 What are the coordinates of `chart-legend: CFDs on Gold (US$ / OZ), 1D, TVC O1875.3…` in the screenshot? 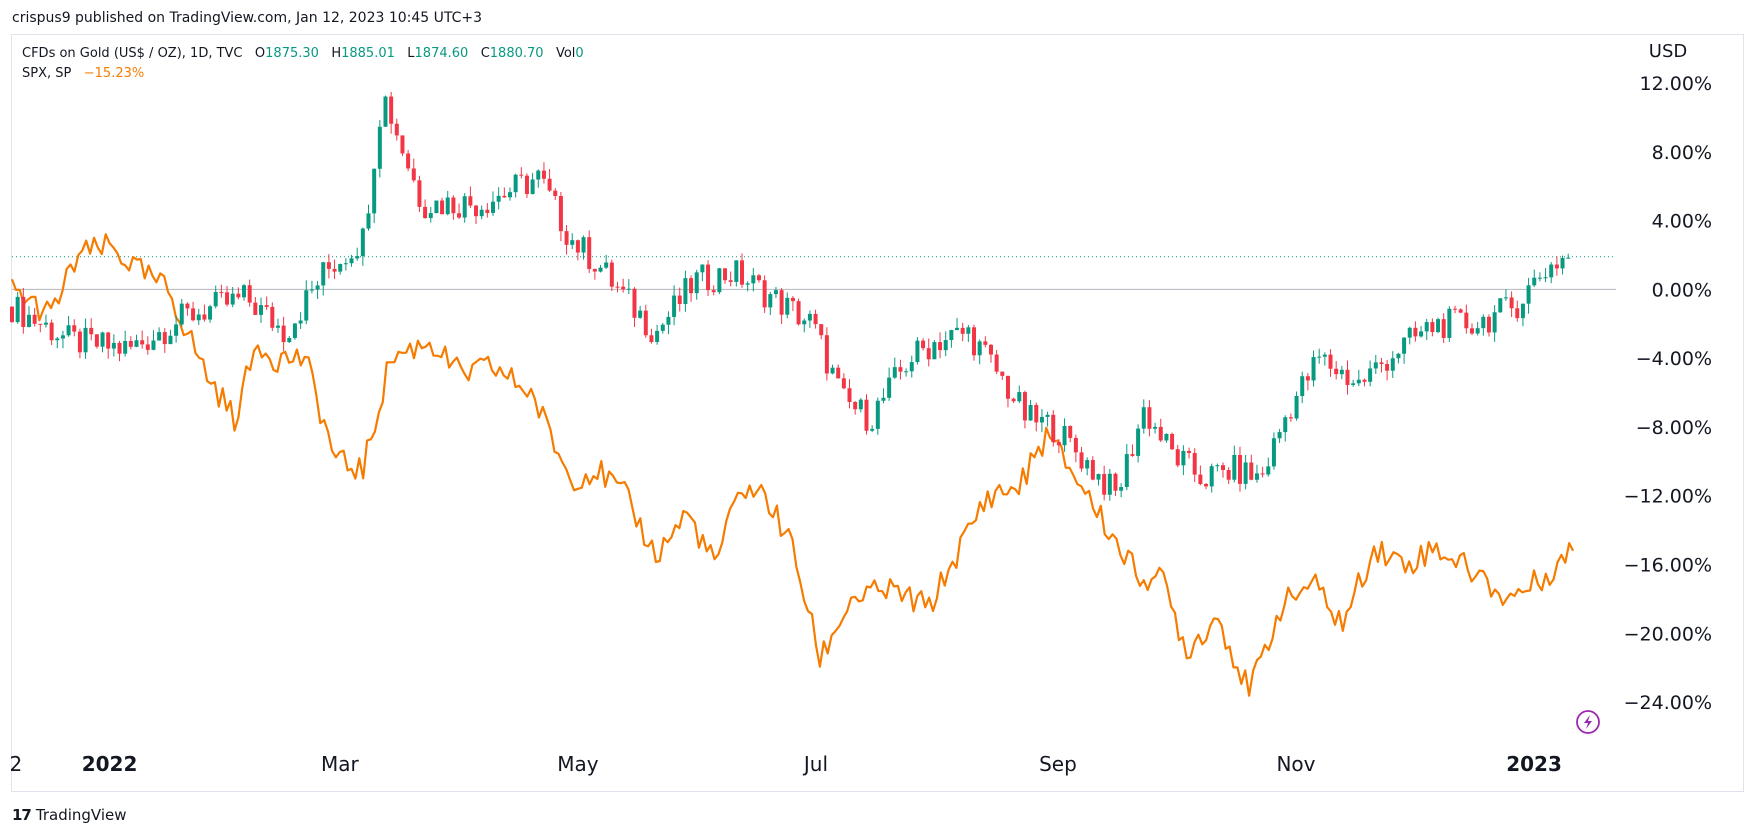 It's located at (303, 64).